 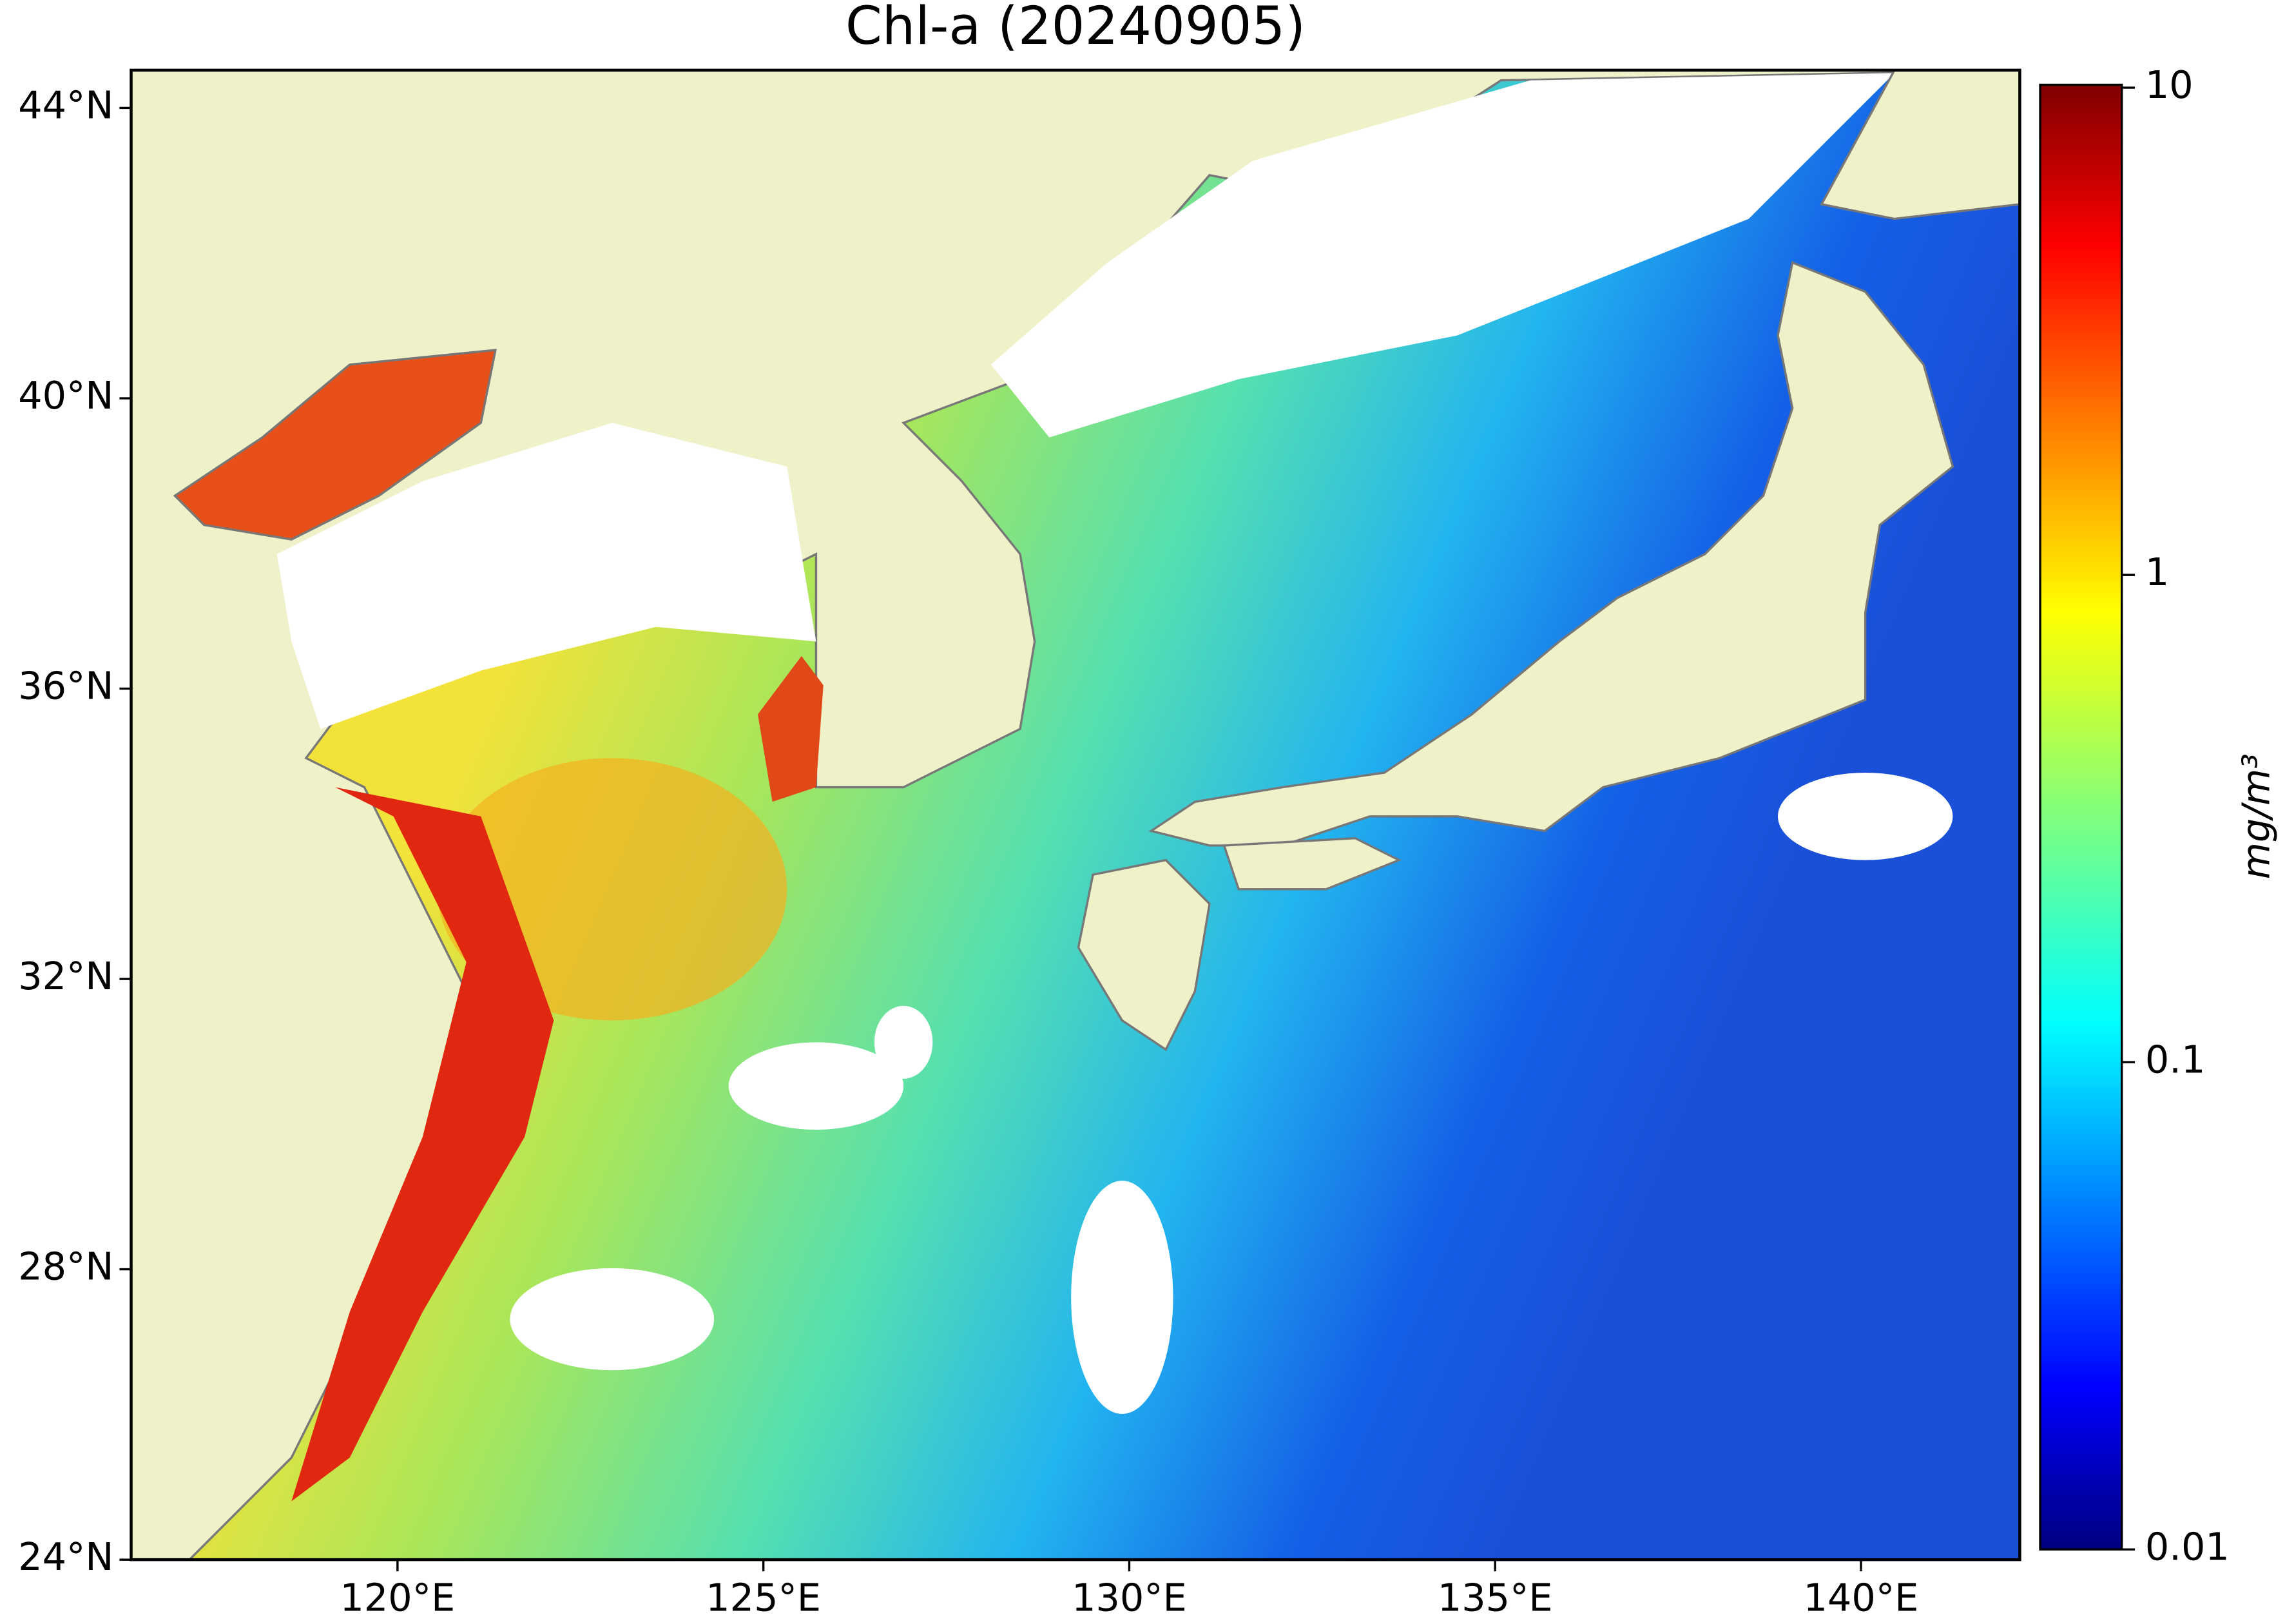 I want to click on x-tick-label: 120°E, so click(x=398, y=1598).